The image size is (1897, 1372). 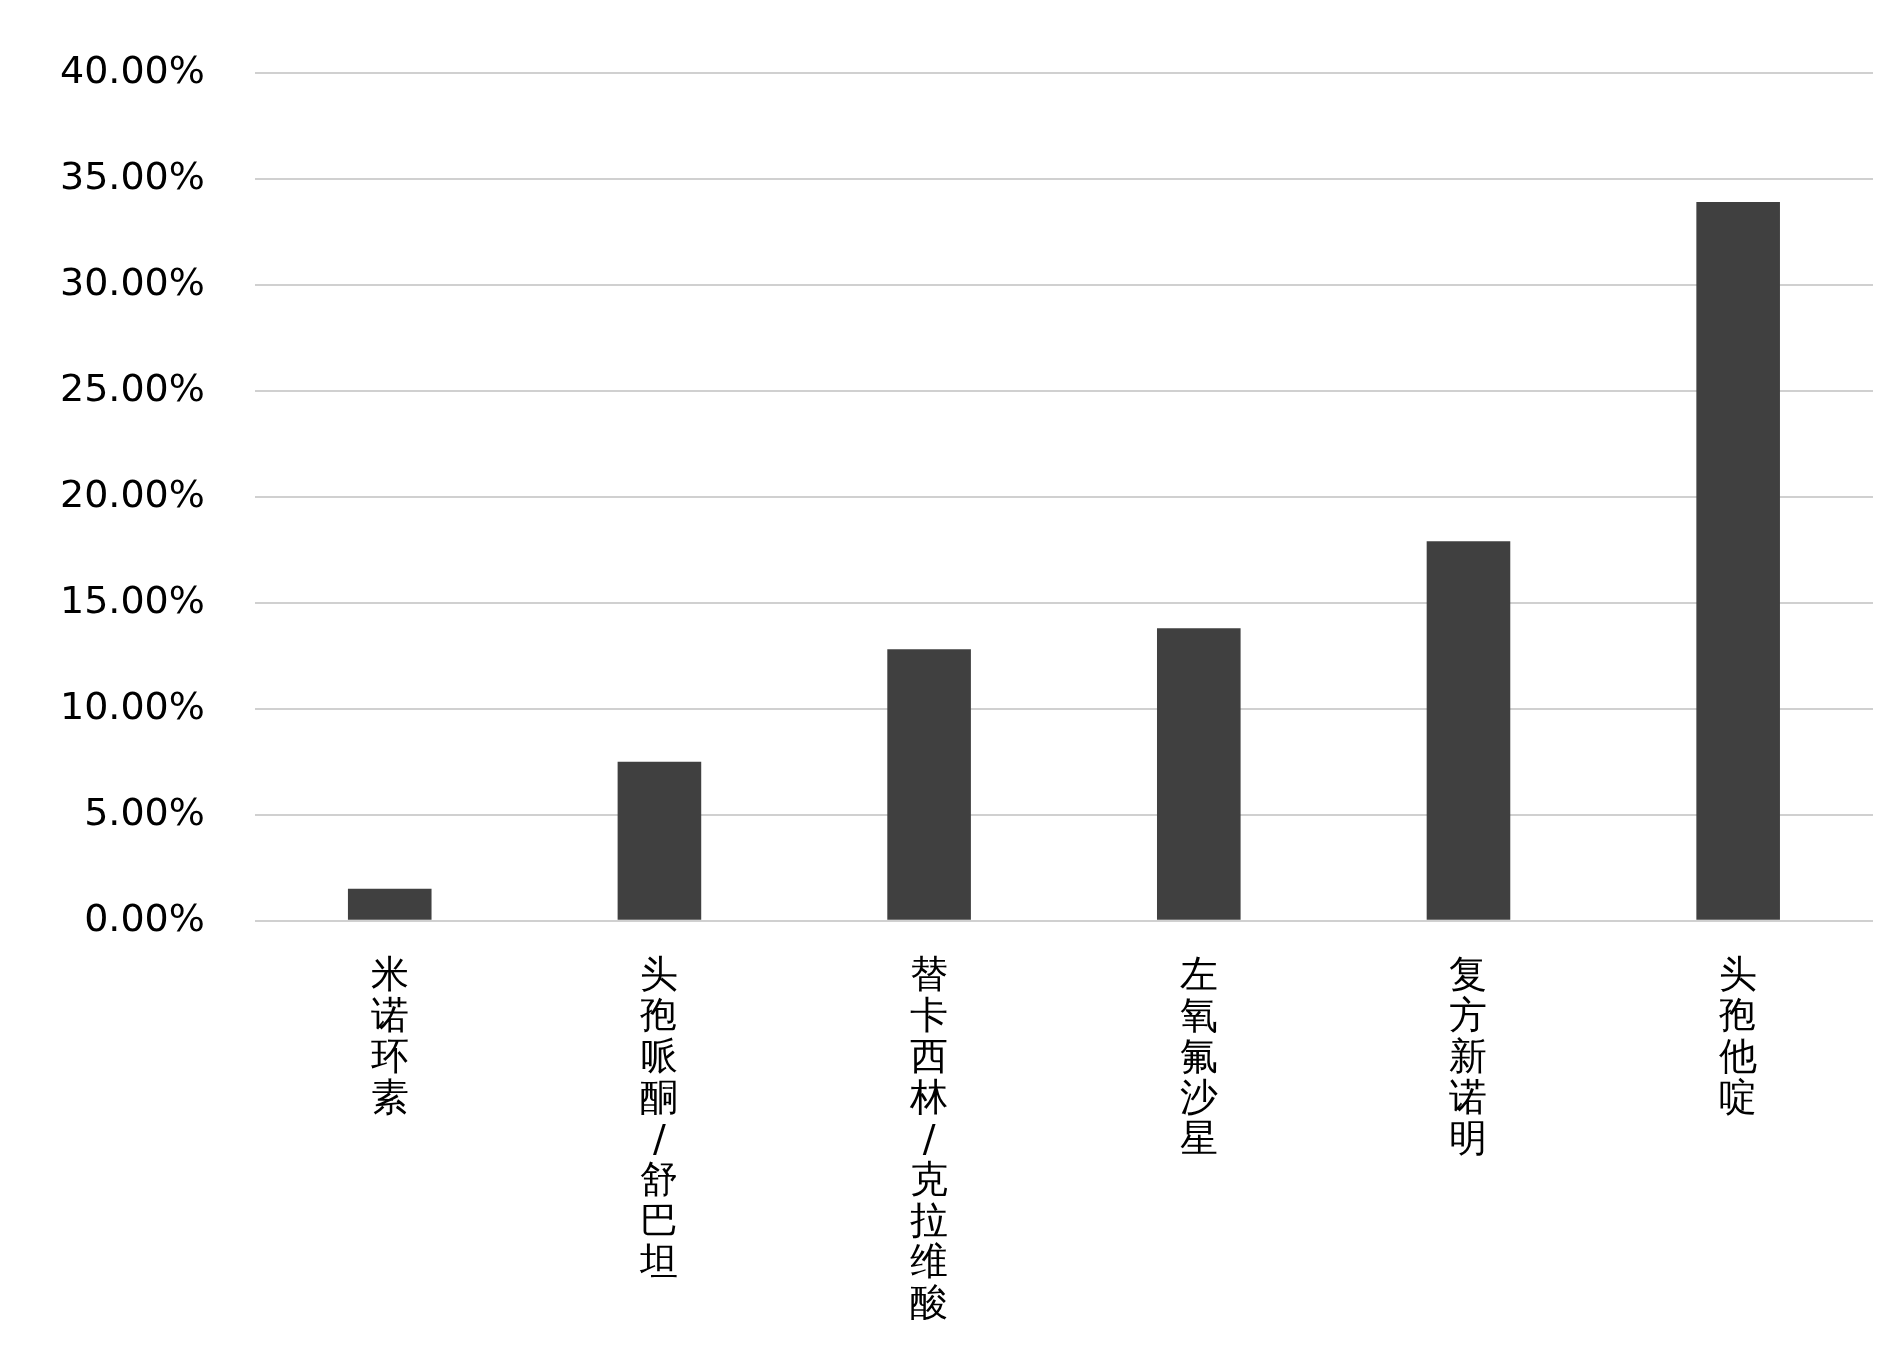 What do you see at coordinates (1738, 1036) in the screenshot?
I see `x-tick-label: 头孢他啶` at bounding box center [1738, 1036].